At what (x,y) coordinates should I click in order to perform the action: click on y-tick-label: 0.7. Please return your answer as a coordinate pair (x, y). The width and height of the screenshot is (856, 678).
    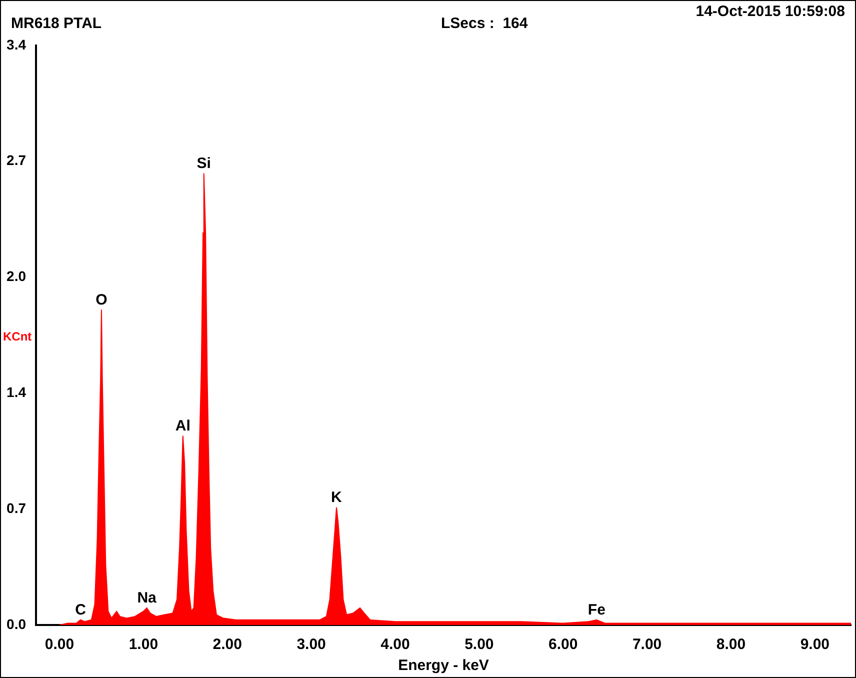
    Looking at the image, I should click on (16, 508).